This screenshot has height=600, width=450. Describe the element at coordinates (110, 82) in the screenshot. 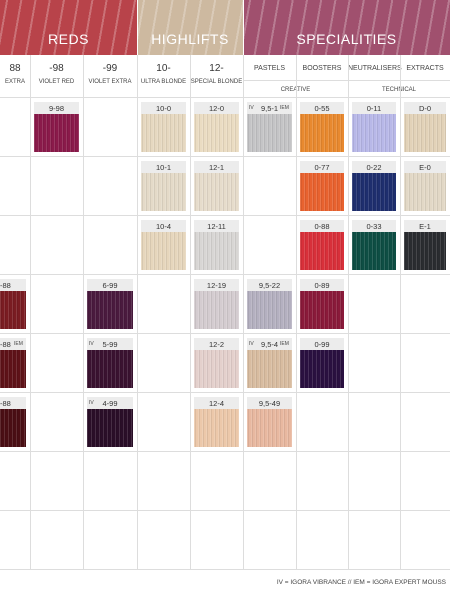

I see `column-name: VIOLET EXTRA` at that location.